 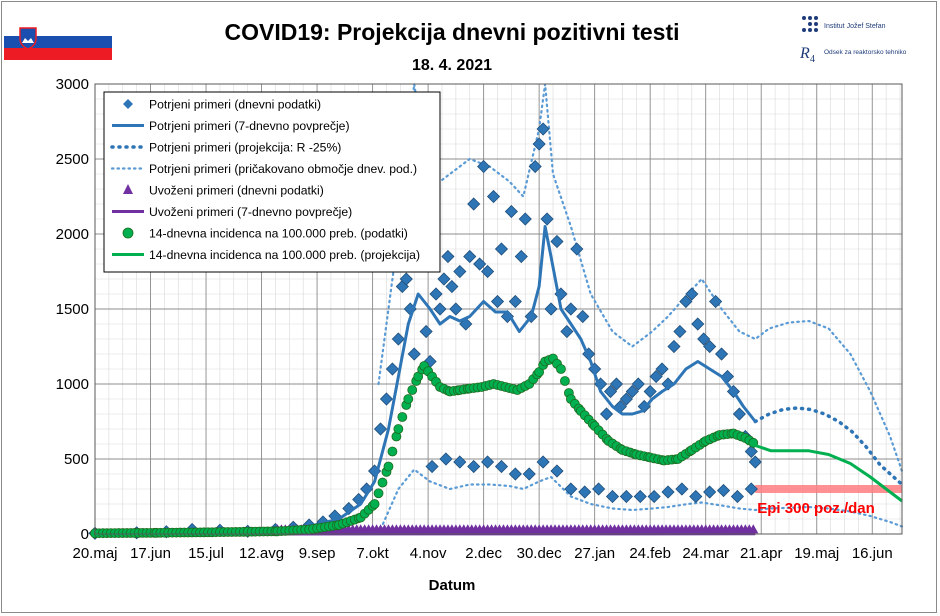 I want to click on triangle-point, so click(x=753, y=529).